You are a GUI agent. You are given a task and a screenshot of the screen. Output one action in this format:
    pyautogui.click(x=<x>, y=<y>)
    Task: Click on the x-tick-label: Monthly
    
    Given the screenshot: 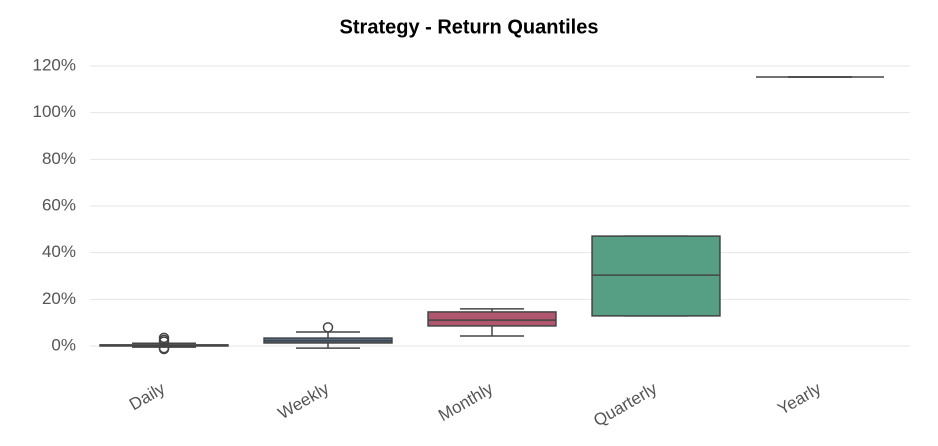 What is the action you would take?
    pyautogui.click(x=465, y=402)
    